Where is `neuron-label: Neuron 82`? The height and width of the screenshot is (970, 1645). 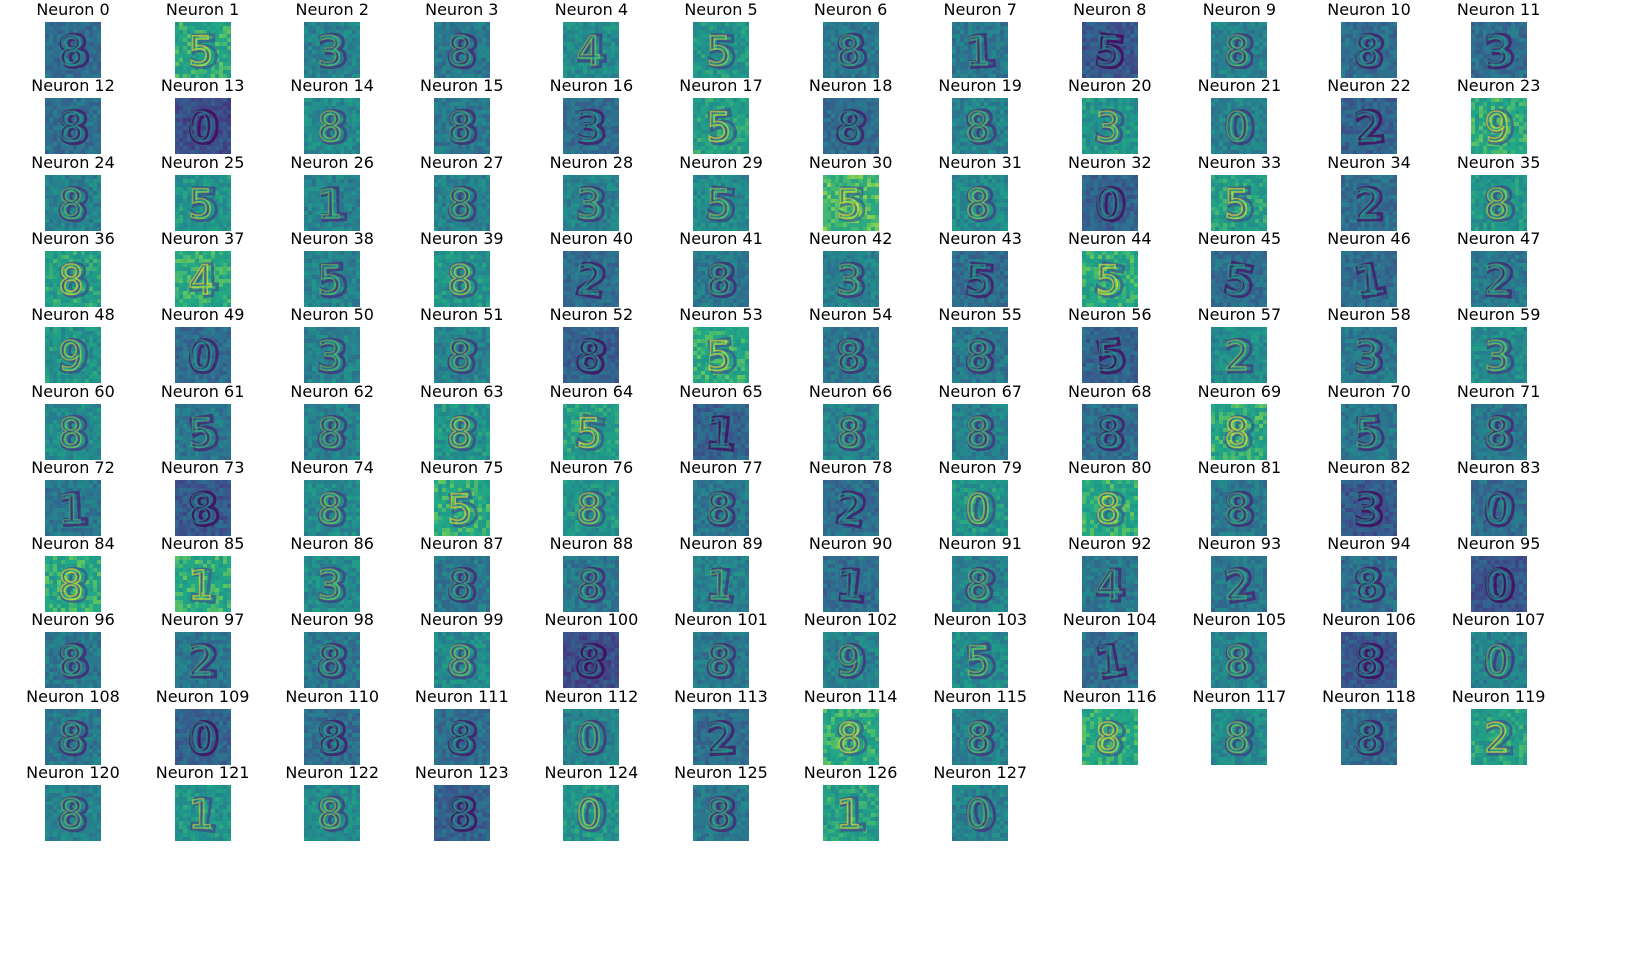 neuron-label: Neuron 82 is located at coordinates (1369, 467).